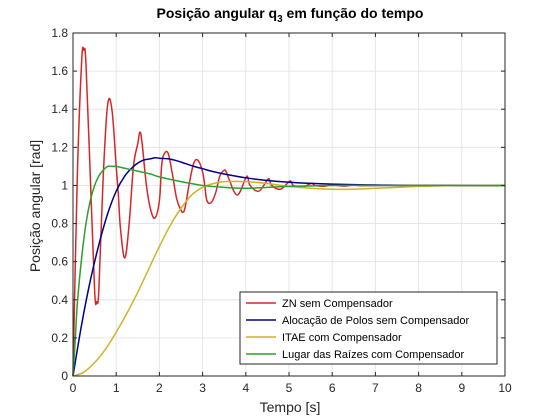  I want to click on y-tick-label: 0.8, so click(59, 224).